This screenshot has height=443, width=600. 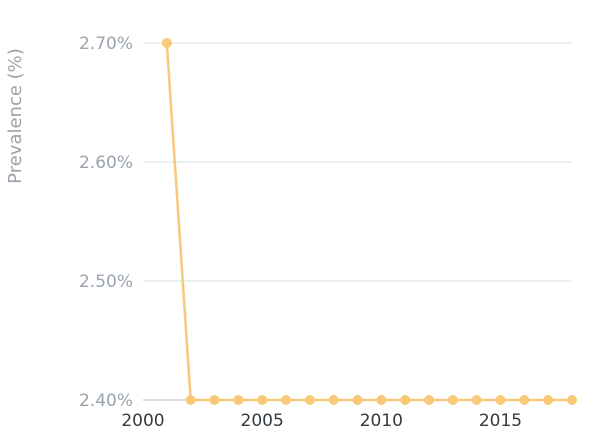 What do you see at coordinates (106, 282) in the screenshot?
I see `y-tick-label: 2.50%` at bounding box center [106, 282].